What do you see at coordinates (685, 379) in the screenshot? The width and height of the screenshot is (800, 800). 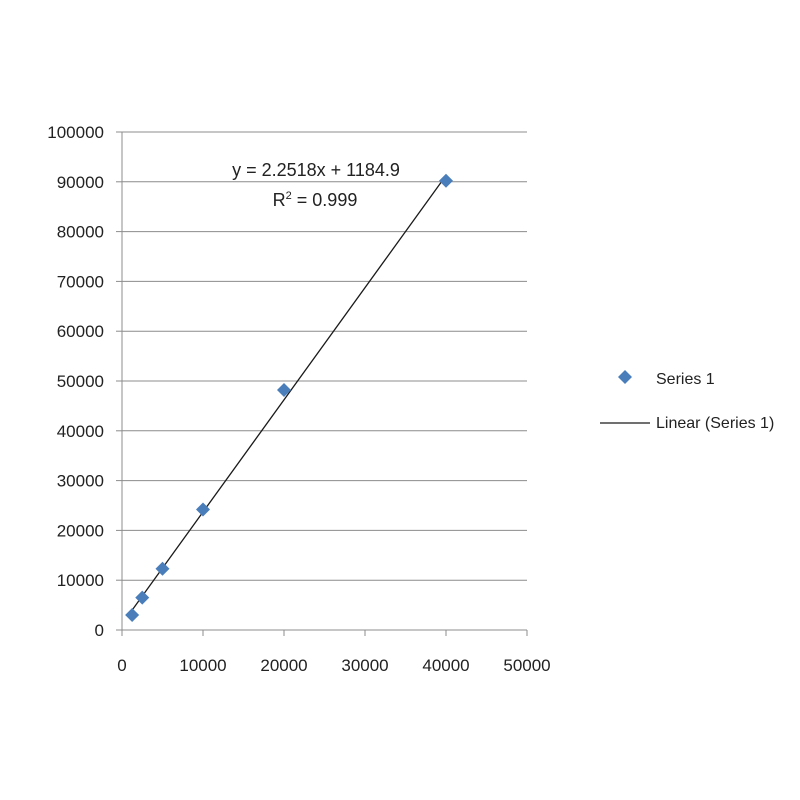 I see `legend-series-1: Series 1` at bounding box center [685, 379].